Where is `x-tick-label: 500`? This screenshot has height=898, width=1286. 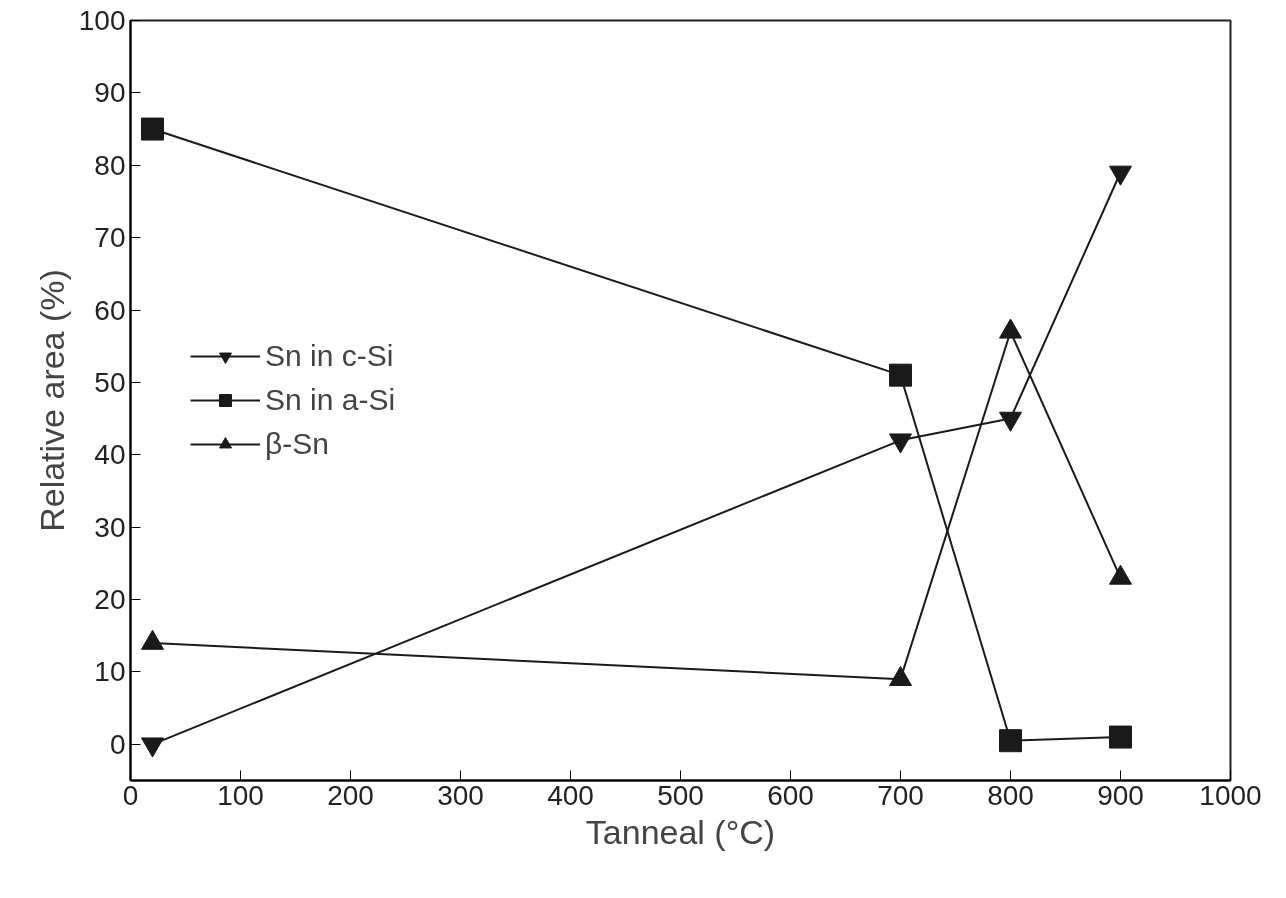
x-tick-label: 500 is located at coordinates (680, 795).